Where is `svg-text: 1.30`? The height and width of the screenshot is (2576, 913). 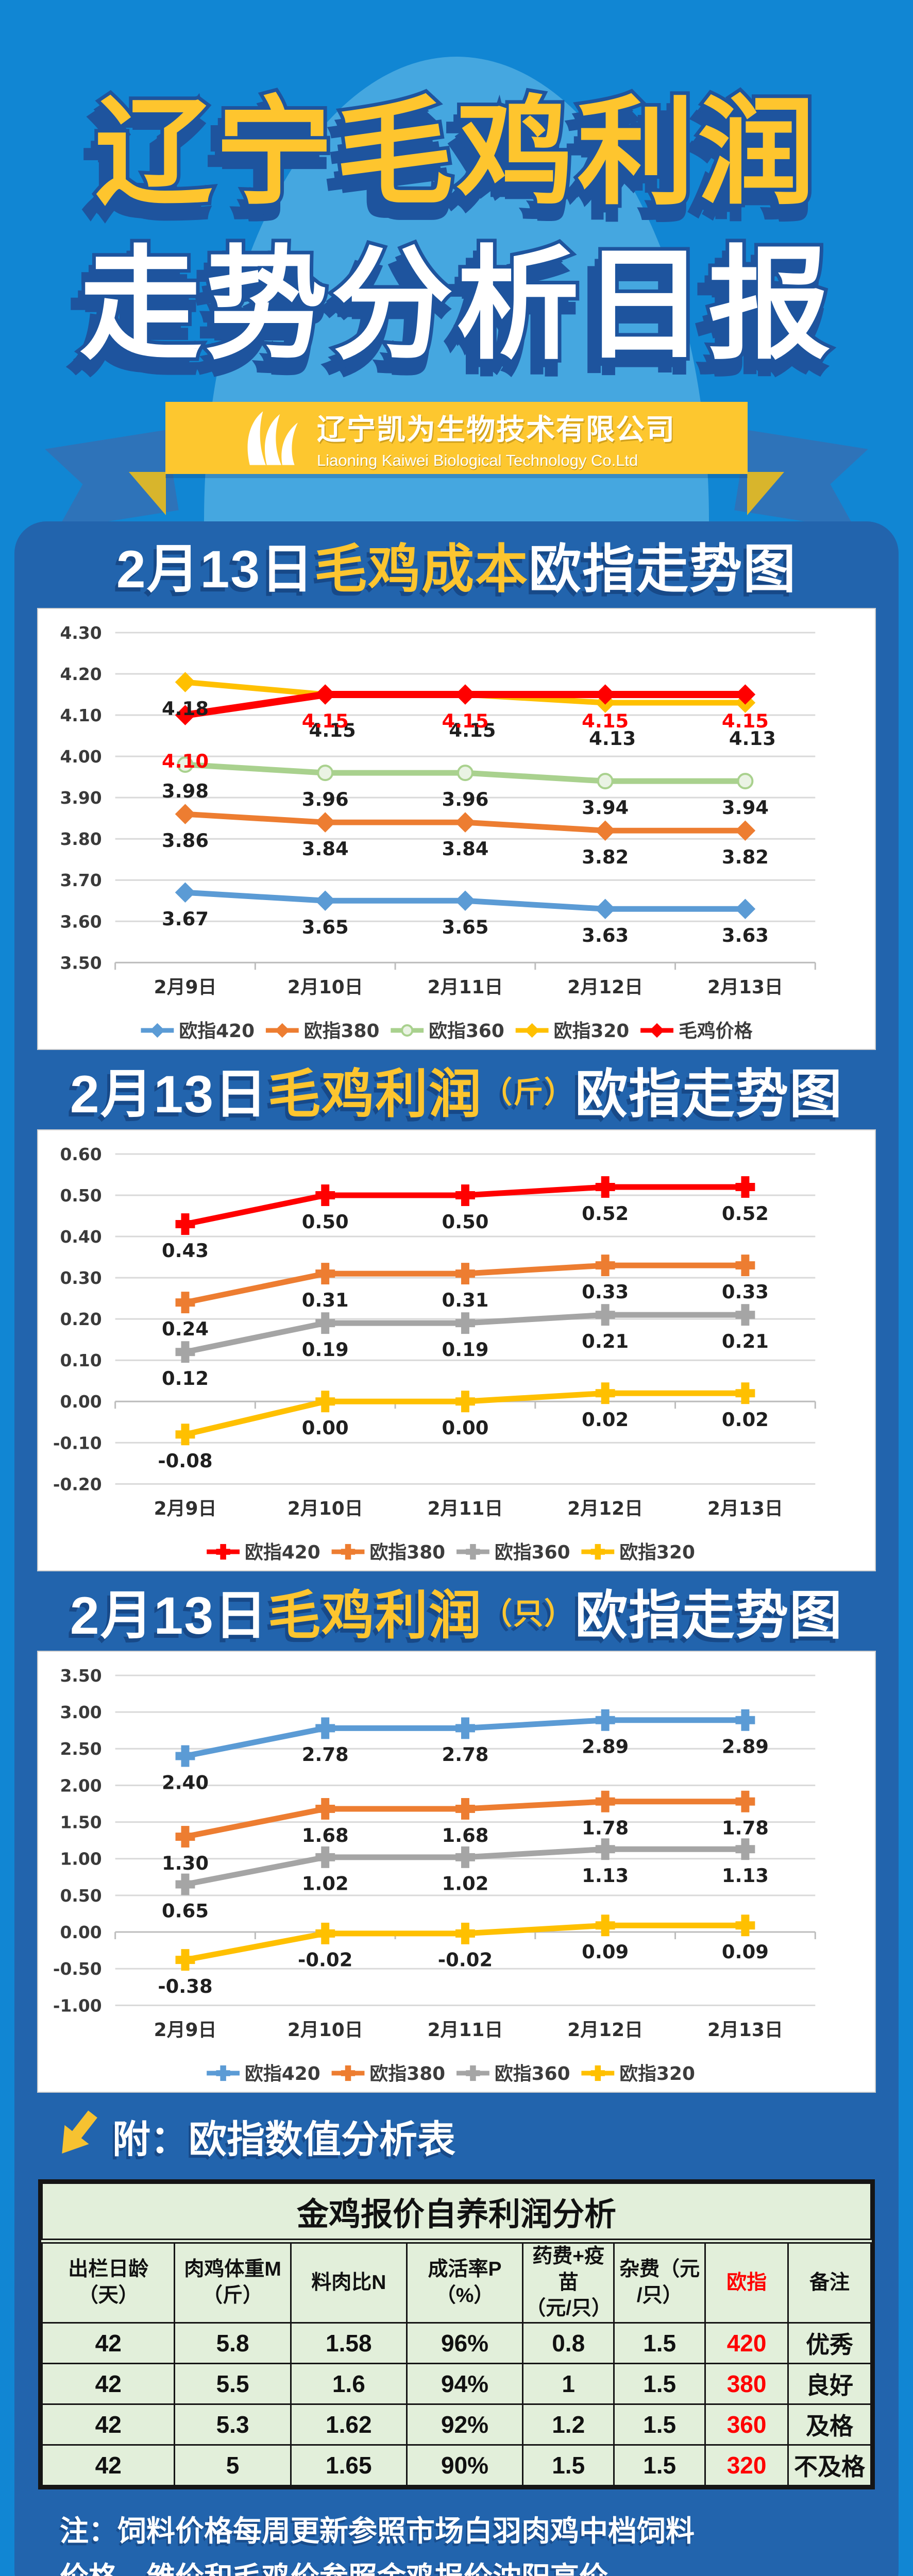
svg-text: 1.30 is located at coordinates (185, 1863).